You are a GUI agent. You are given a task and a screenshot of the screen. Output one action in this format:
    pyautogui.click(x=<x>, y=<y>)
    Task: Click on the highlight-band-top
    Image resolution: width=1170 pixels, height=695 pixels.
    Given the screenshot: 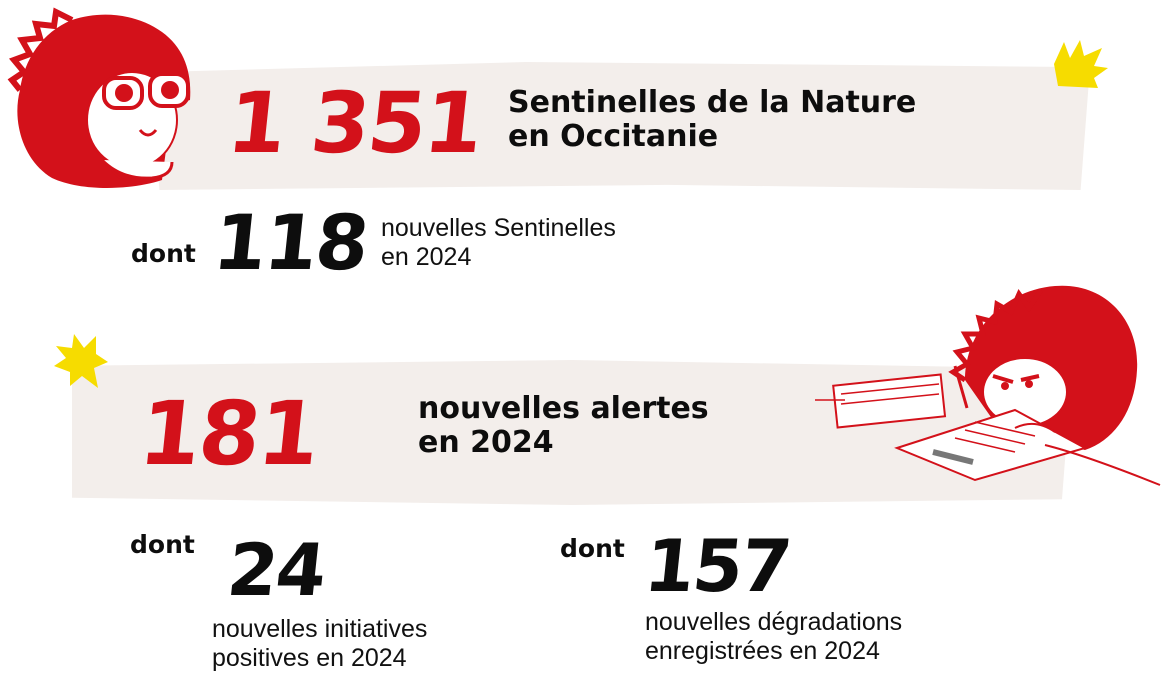 What is the action you would take?
    pyautogui.click(x=620, y=126)
    